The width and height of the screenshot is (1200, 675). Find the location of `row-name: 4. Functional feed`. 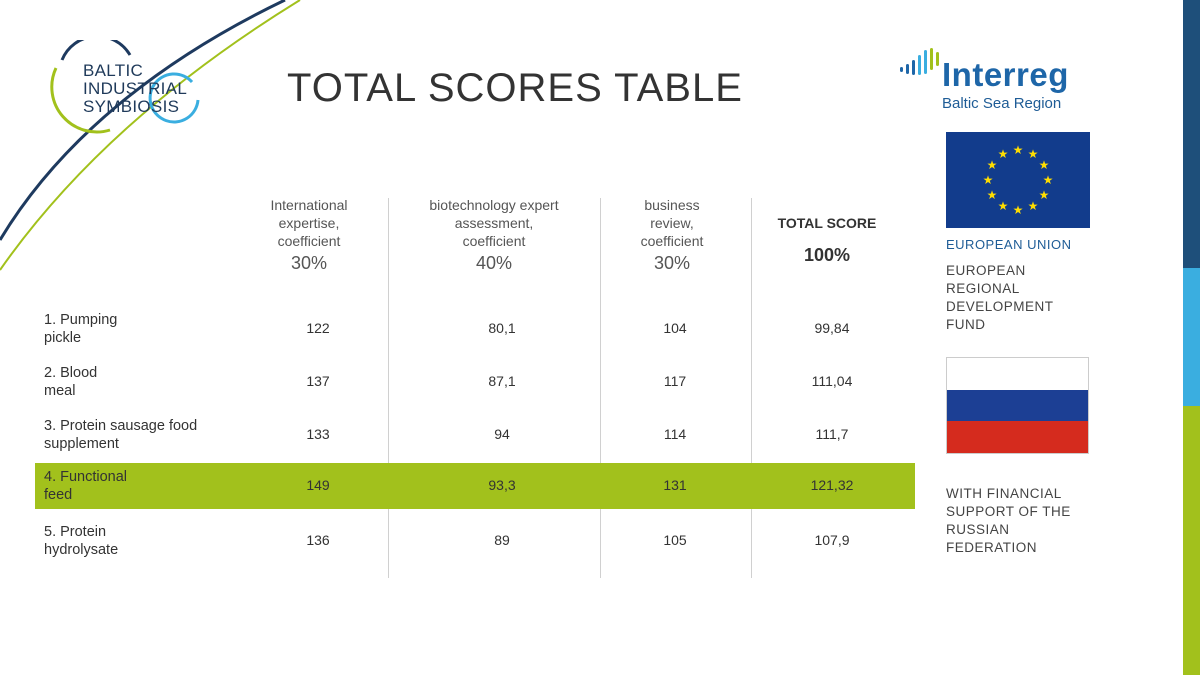

row-name: 4. Functional feed is located at coordinates (144, 486).